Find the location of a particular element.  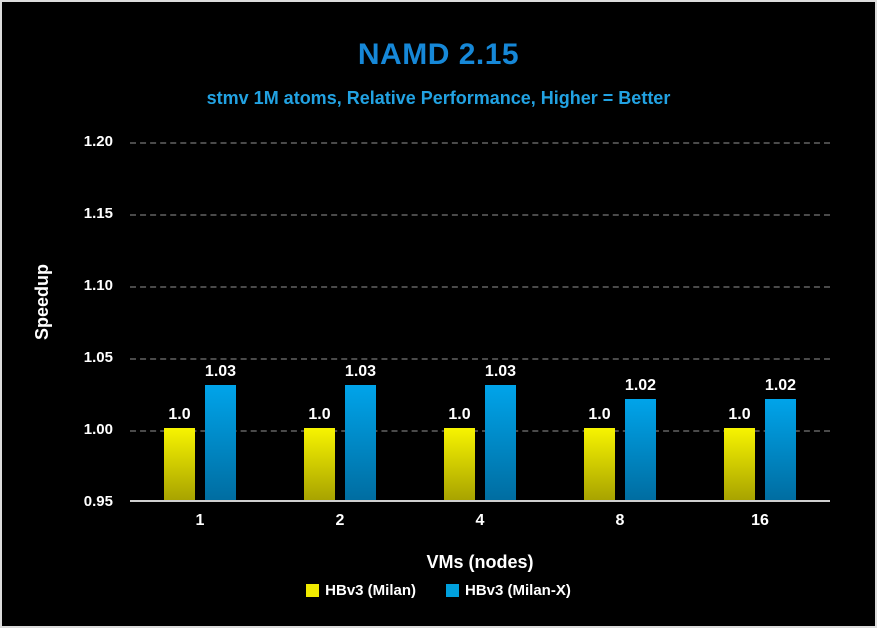

legend-item: HBv3 (Milan-X) is located at coordinates (508, 590).